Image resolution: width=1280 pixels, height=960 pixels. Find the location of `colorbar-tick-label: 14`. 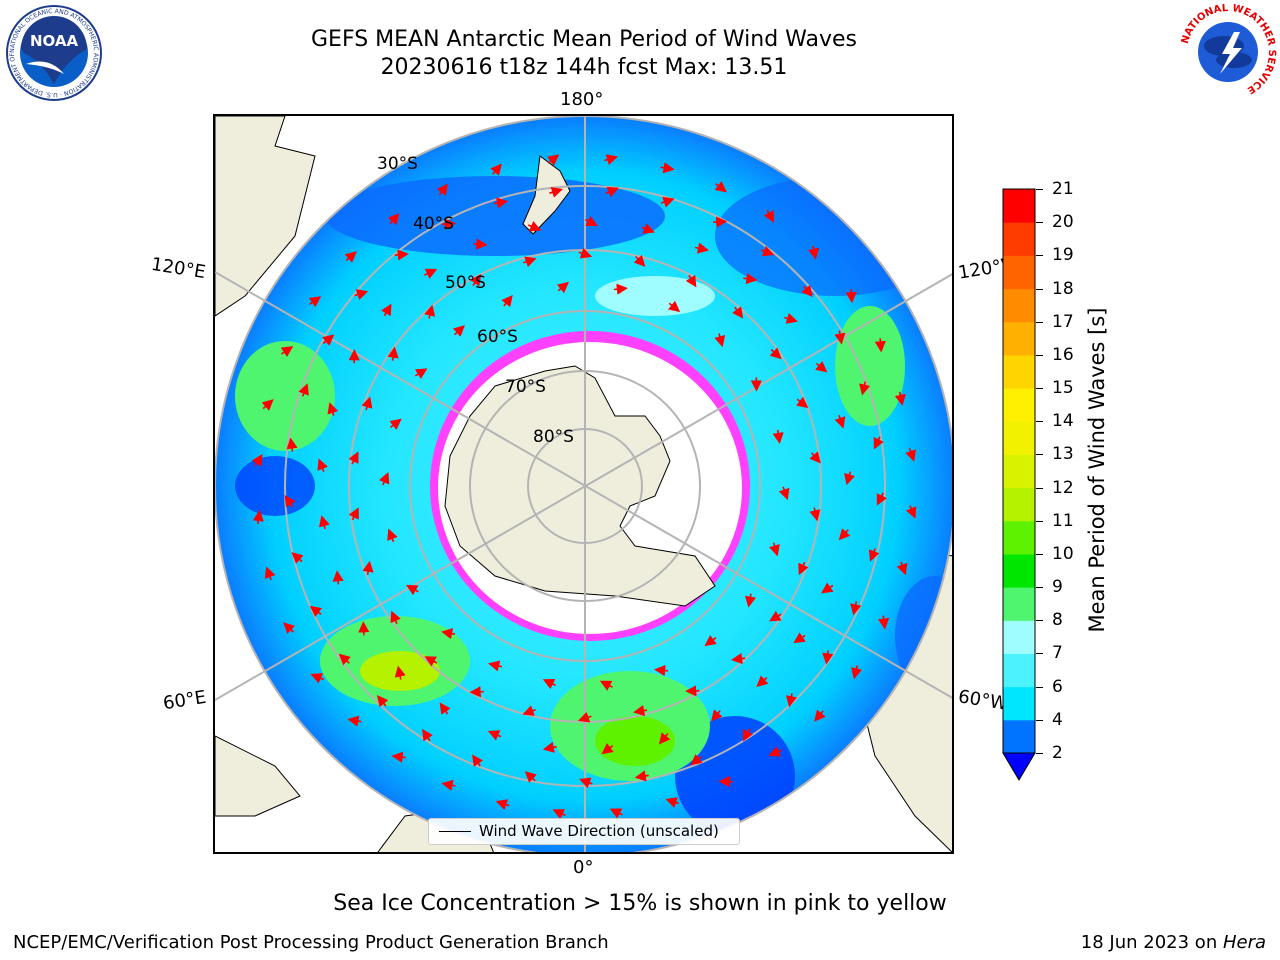

colorbar-tick-label: 14 is located at coordinates (1063, 421).